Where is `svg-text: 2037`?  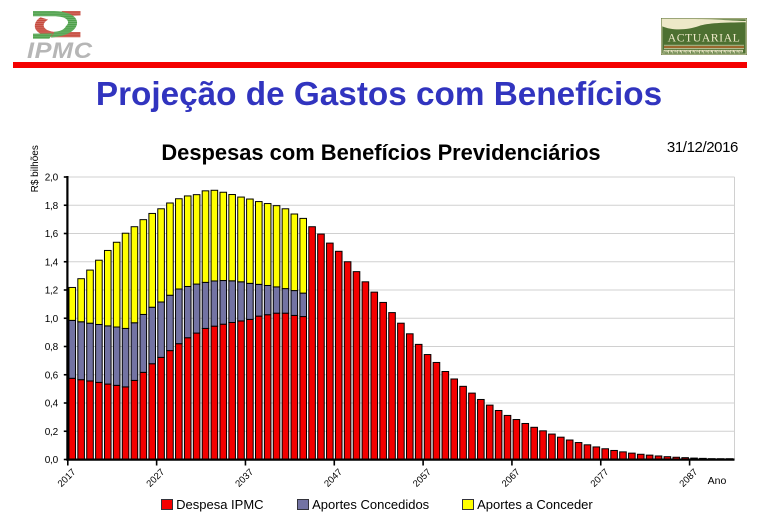
svg-text: 2037 is located at coordinates (244, 478).